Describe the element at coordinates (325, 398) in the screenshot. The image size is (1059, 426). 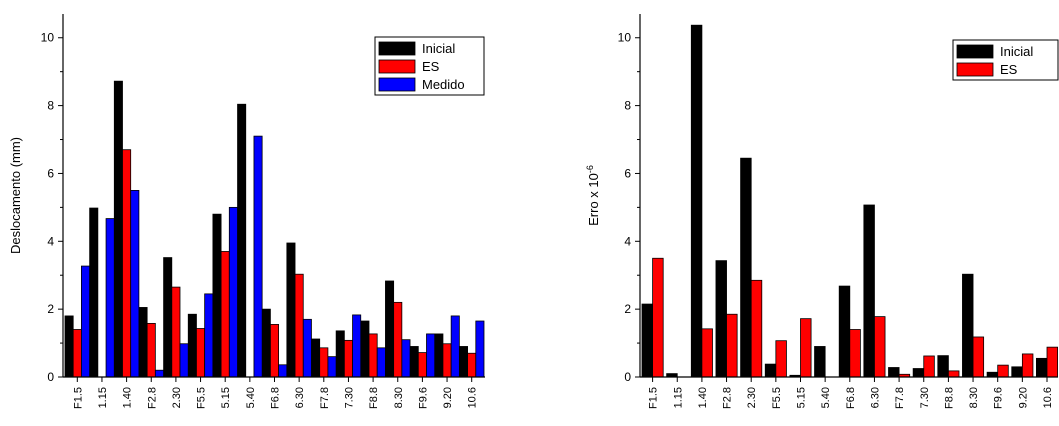
I see `x-tick-label: F7.8` at that location.